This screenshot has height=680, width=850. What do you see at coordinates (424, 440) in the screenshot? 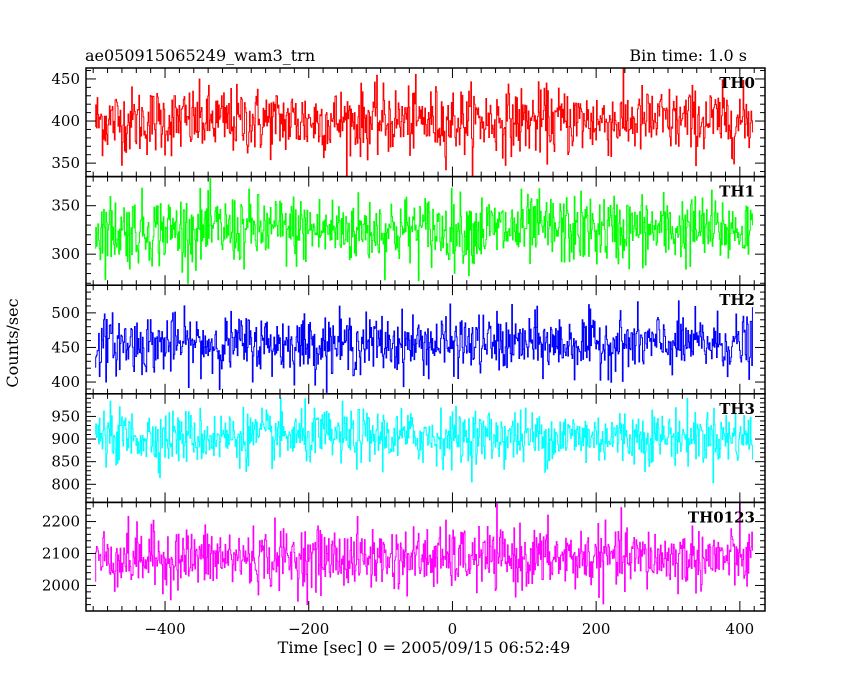
I see `series-line-th3` at bounding box center [424, 440].